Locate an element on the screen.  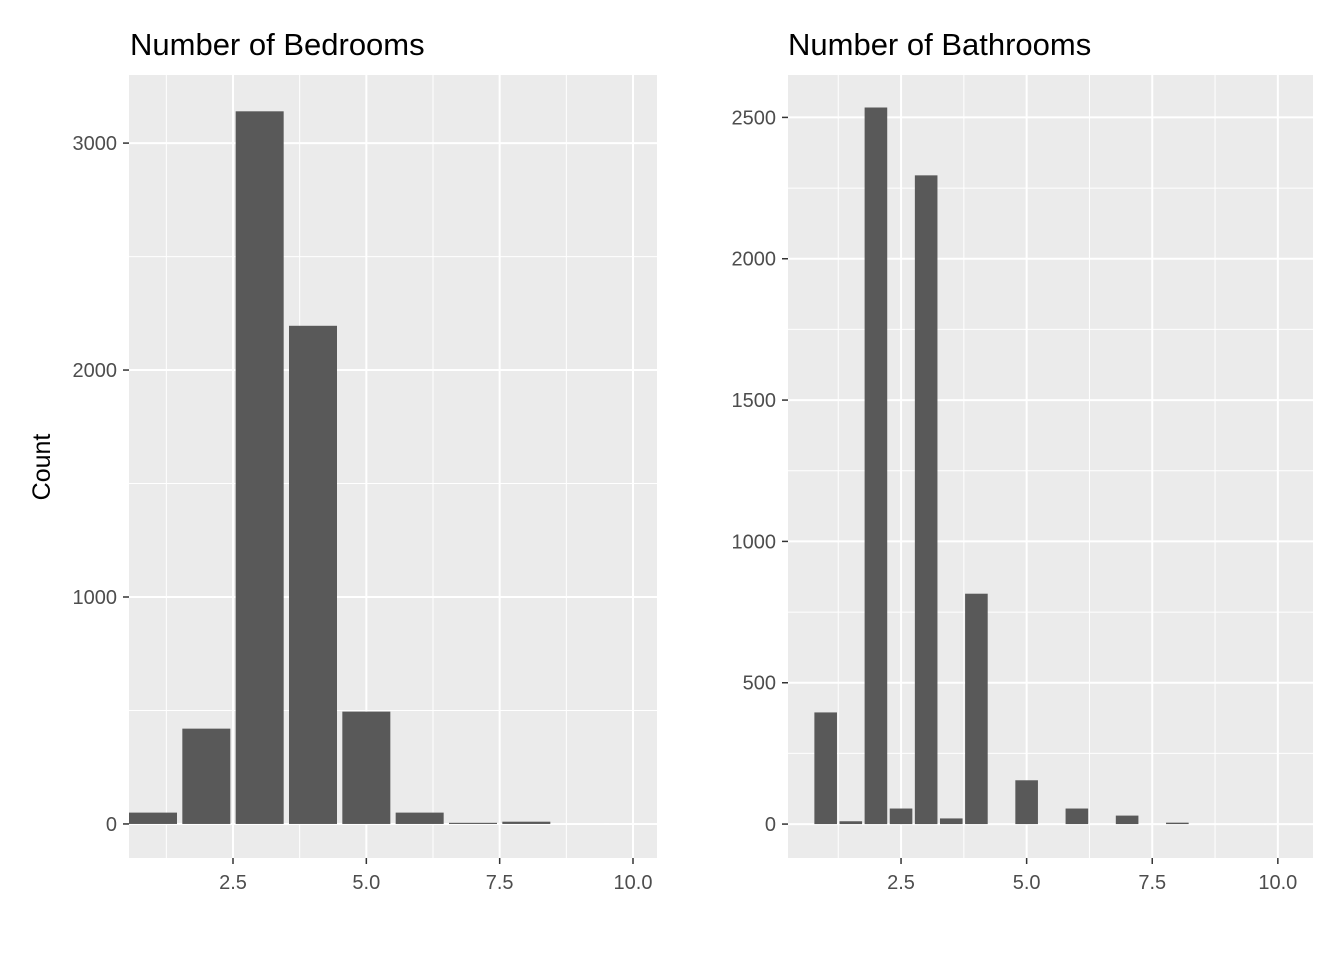
chart-title: Number of Bedrooms is located at coordinates (277, 44).